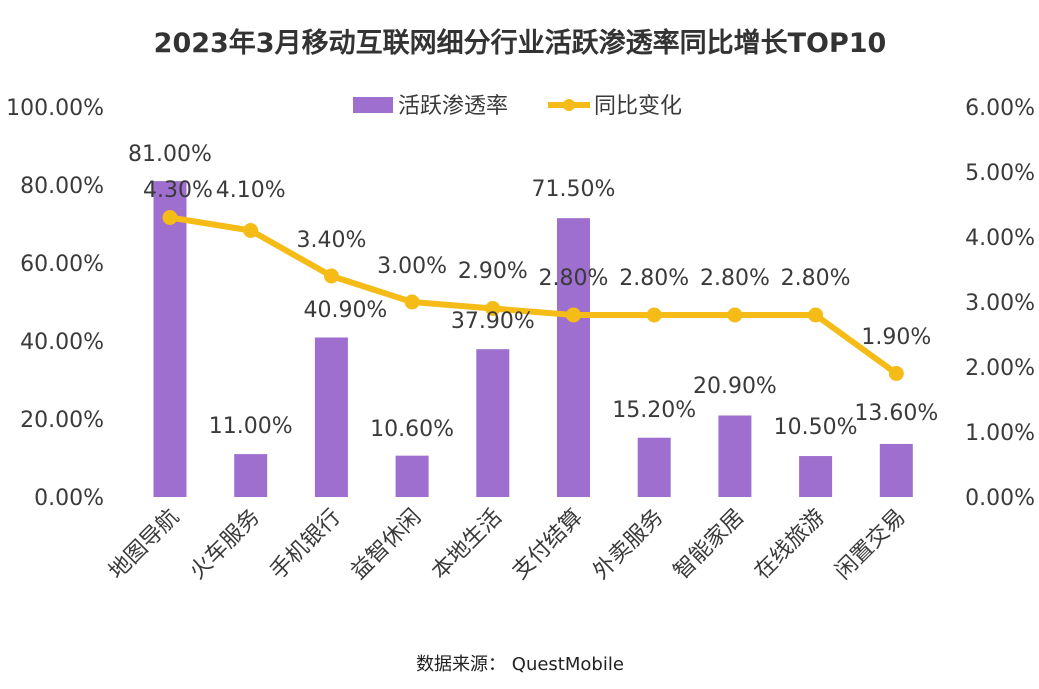 The height and width of the screenshot is (689, 1039). Describe the element at coordinates (1000, 173) in the screenshot. I see `right-axis-tick-label: 5.00%` at that location.